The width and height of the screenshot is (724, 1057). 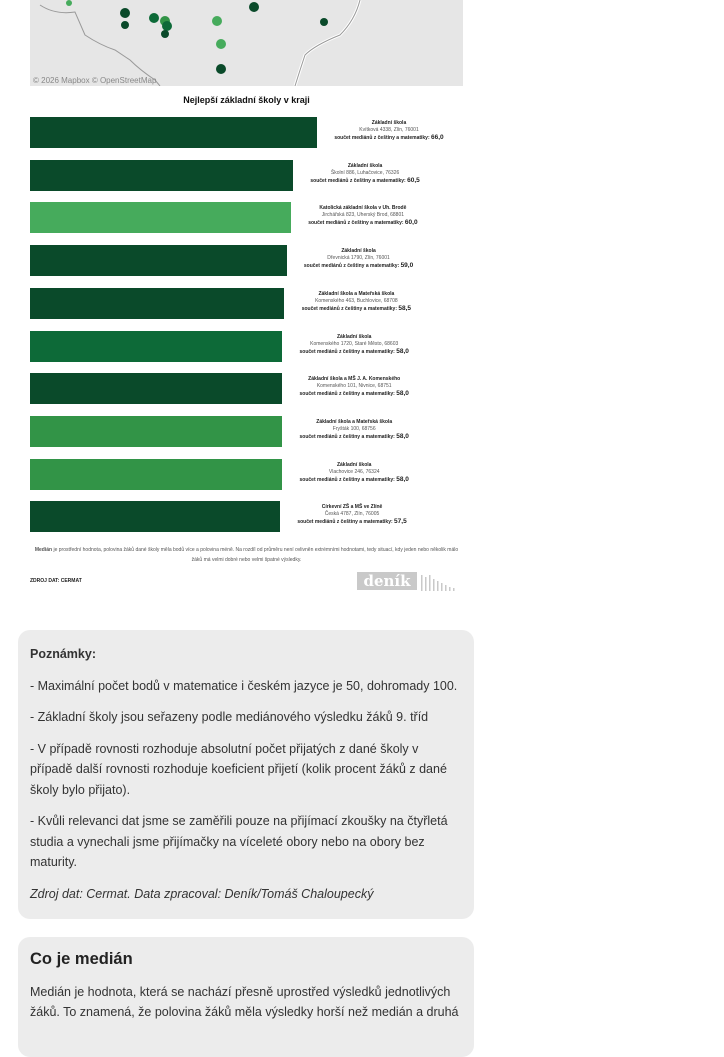 What do you see at coordinates (413, 180) in the screenshot?
I see `value: 60,5` at bounding box center [413, 180].